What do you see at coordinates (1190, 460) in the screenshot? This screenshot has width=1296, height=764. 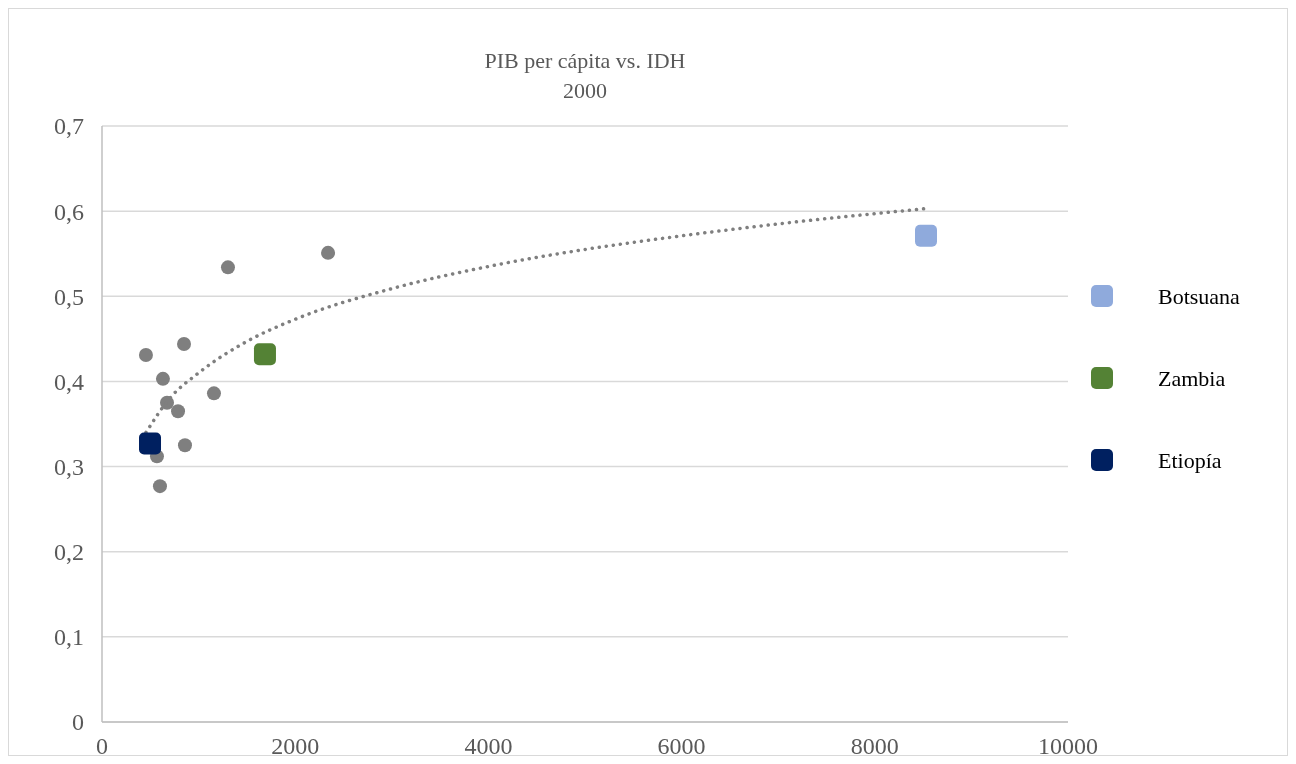 I see `legend-label: Etiopía` at bounding box center [1190, 460].